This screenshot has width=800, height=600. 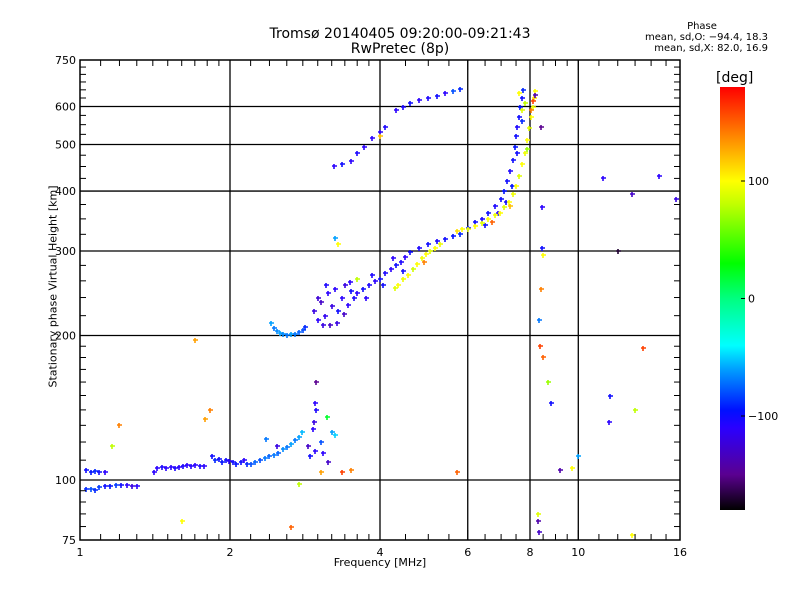 What do you see at coordinates (578, 552) in the screenshot?
I see `x-tick-label: 10` at bounding box center [578, 552].